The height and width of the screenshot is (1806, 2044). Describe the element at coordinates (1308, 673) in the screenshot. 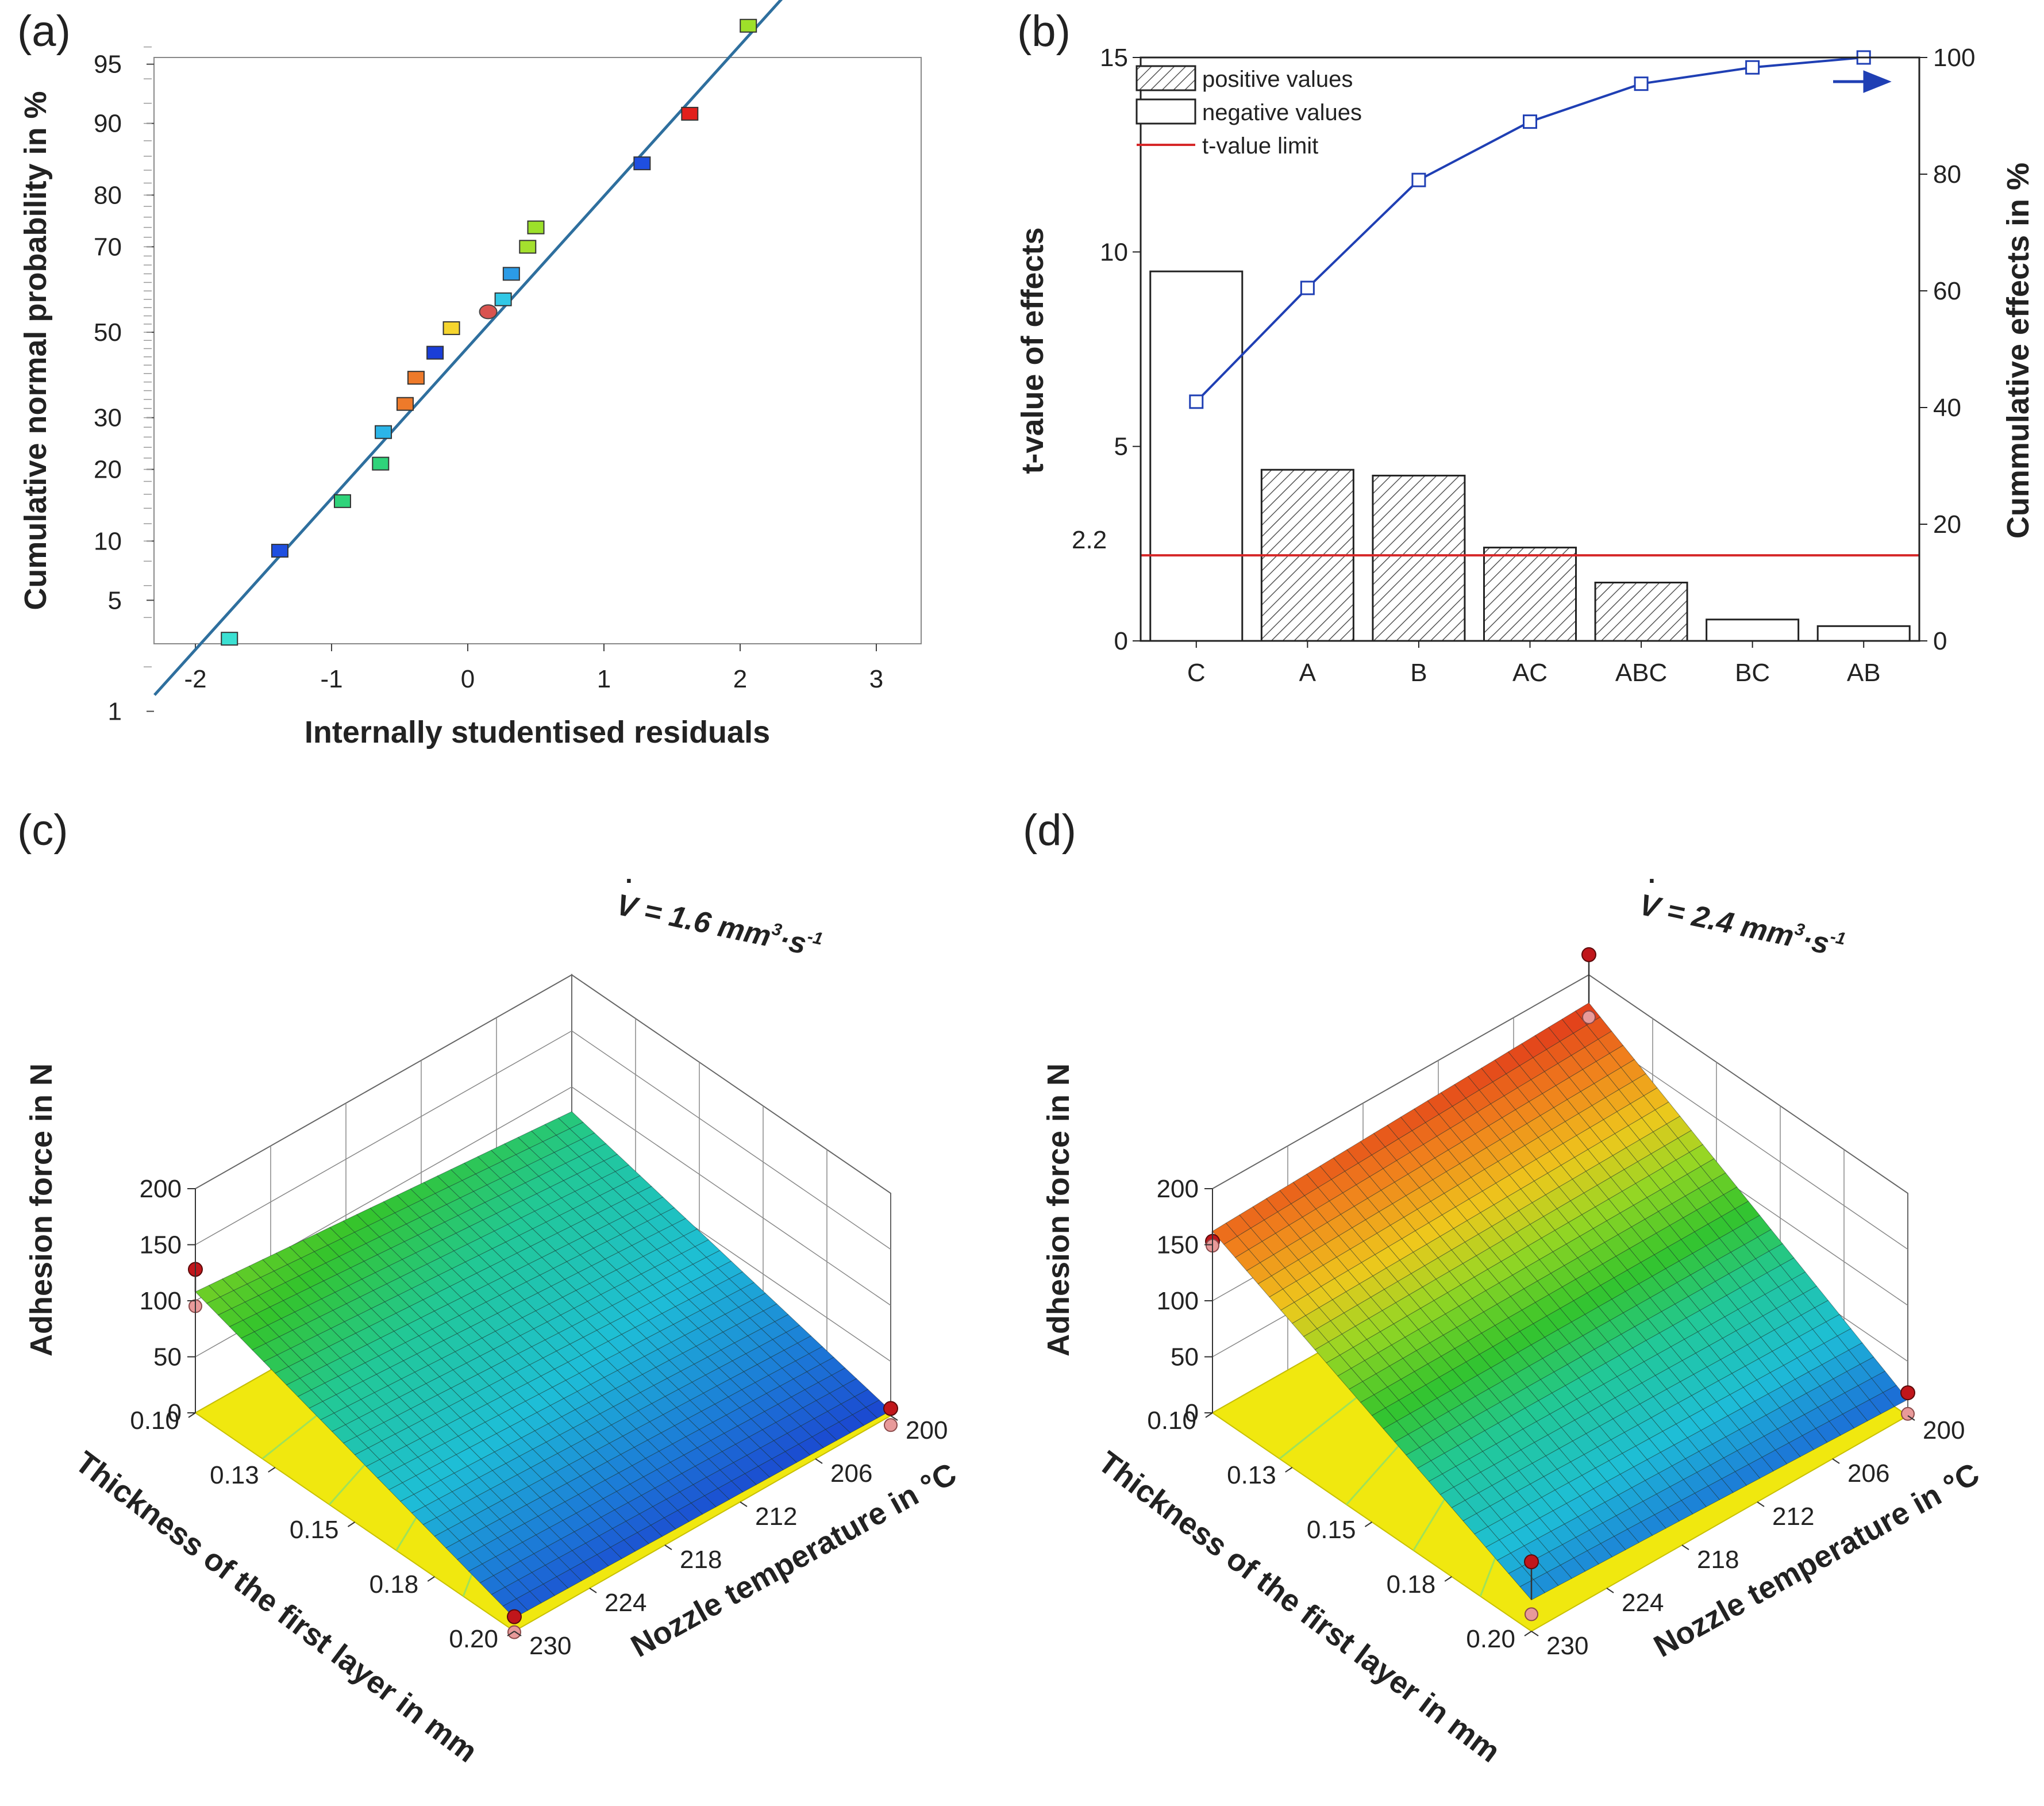

I see `category-label: A` at that location.